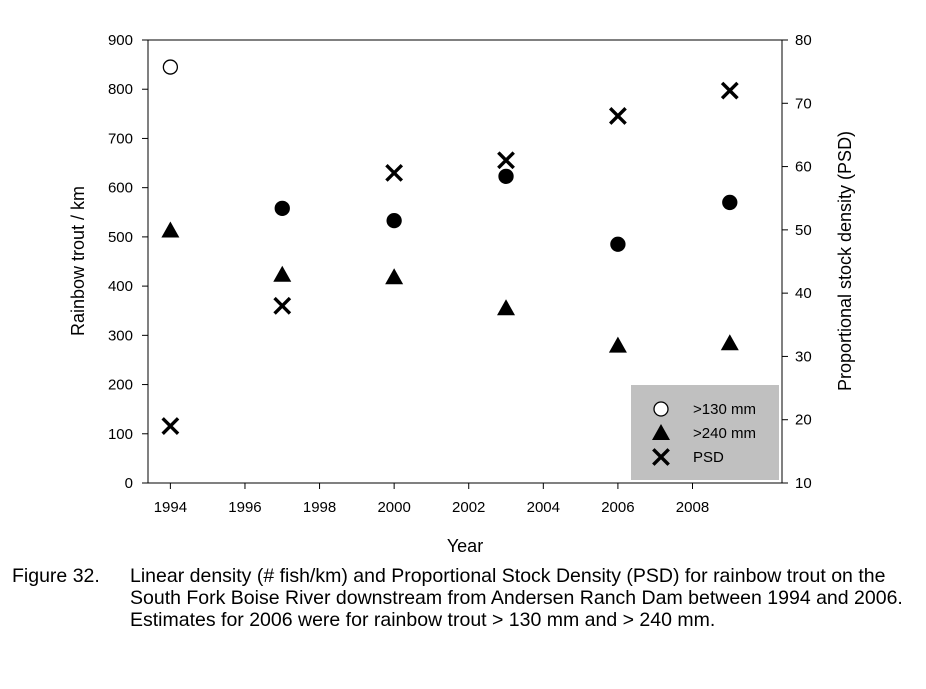 Image resolution: width=926 pixels, height=689 pixels. Describe the element at coordinates (661, 432) in the screenshot. I see `legend-marker-gt240` at that location.